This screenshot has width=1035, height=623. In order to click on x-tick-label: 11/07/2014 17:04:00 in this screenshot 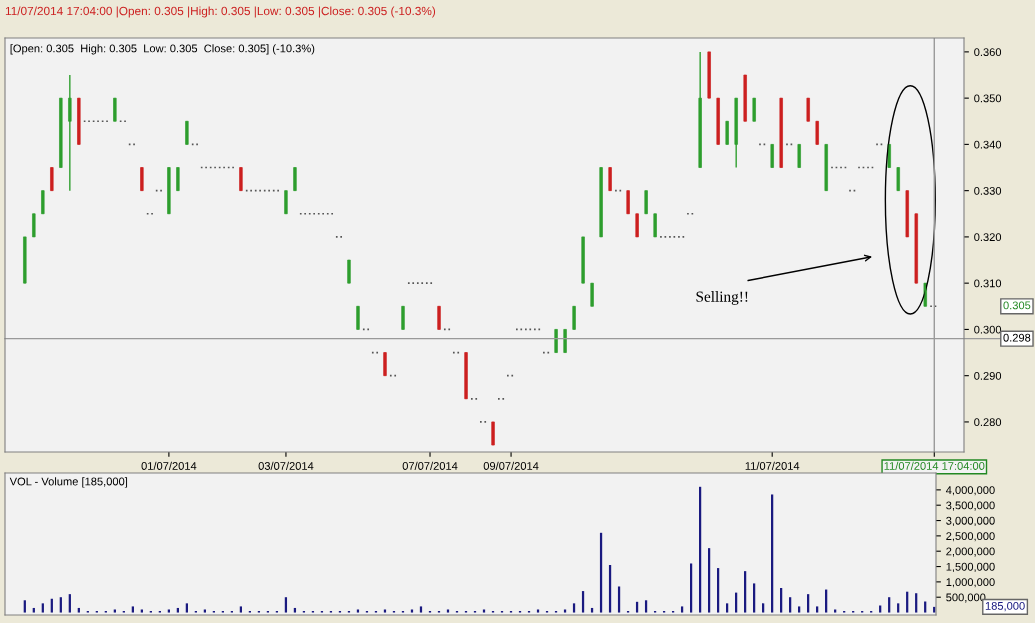, I will do `click(934, 465)`.